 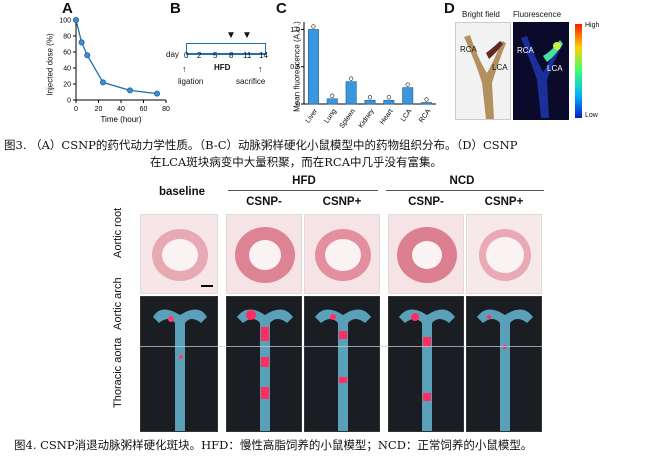 What do you see at coordinates (67, 8) in the screenshot?
I see `panel-a-label: A` at bounding box center [67, 8].